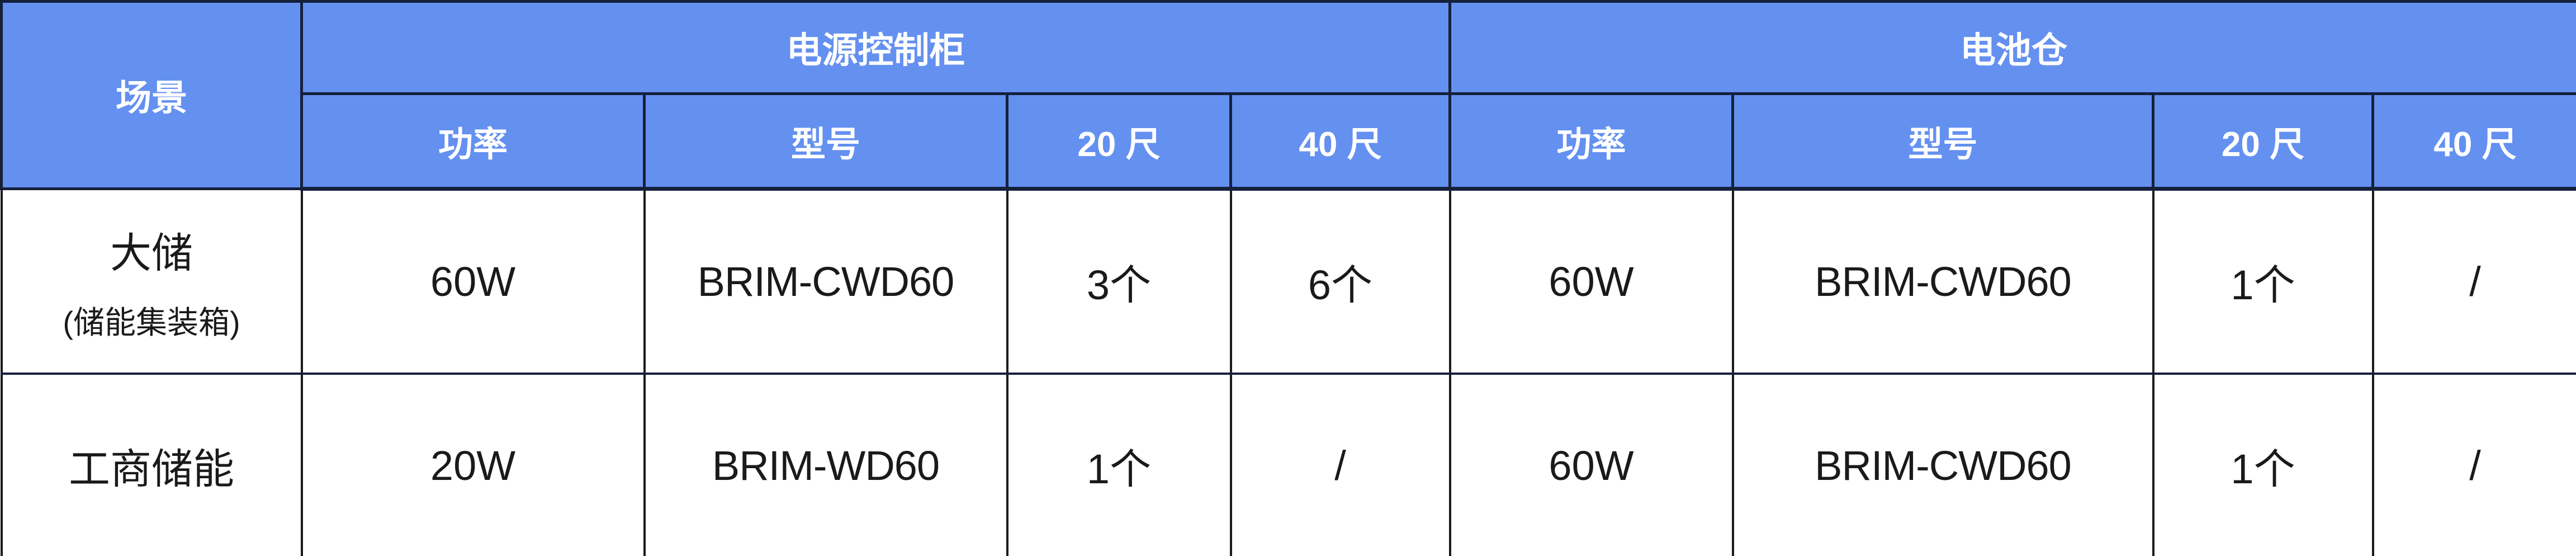  Describe the element at coordinates (2473, 141) in the screenshot. I see `header-batt-40ft: 40 尺` at that location.